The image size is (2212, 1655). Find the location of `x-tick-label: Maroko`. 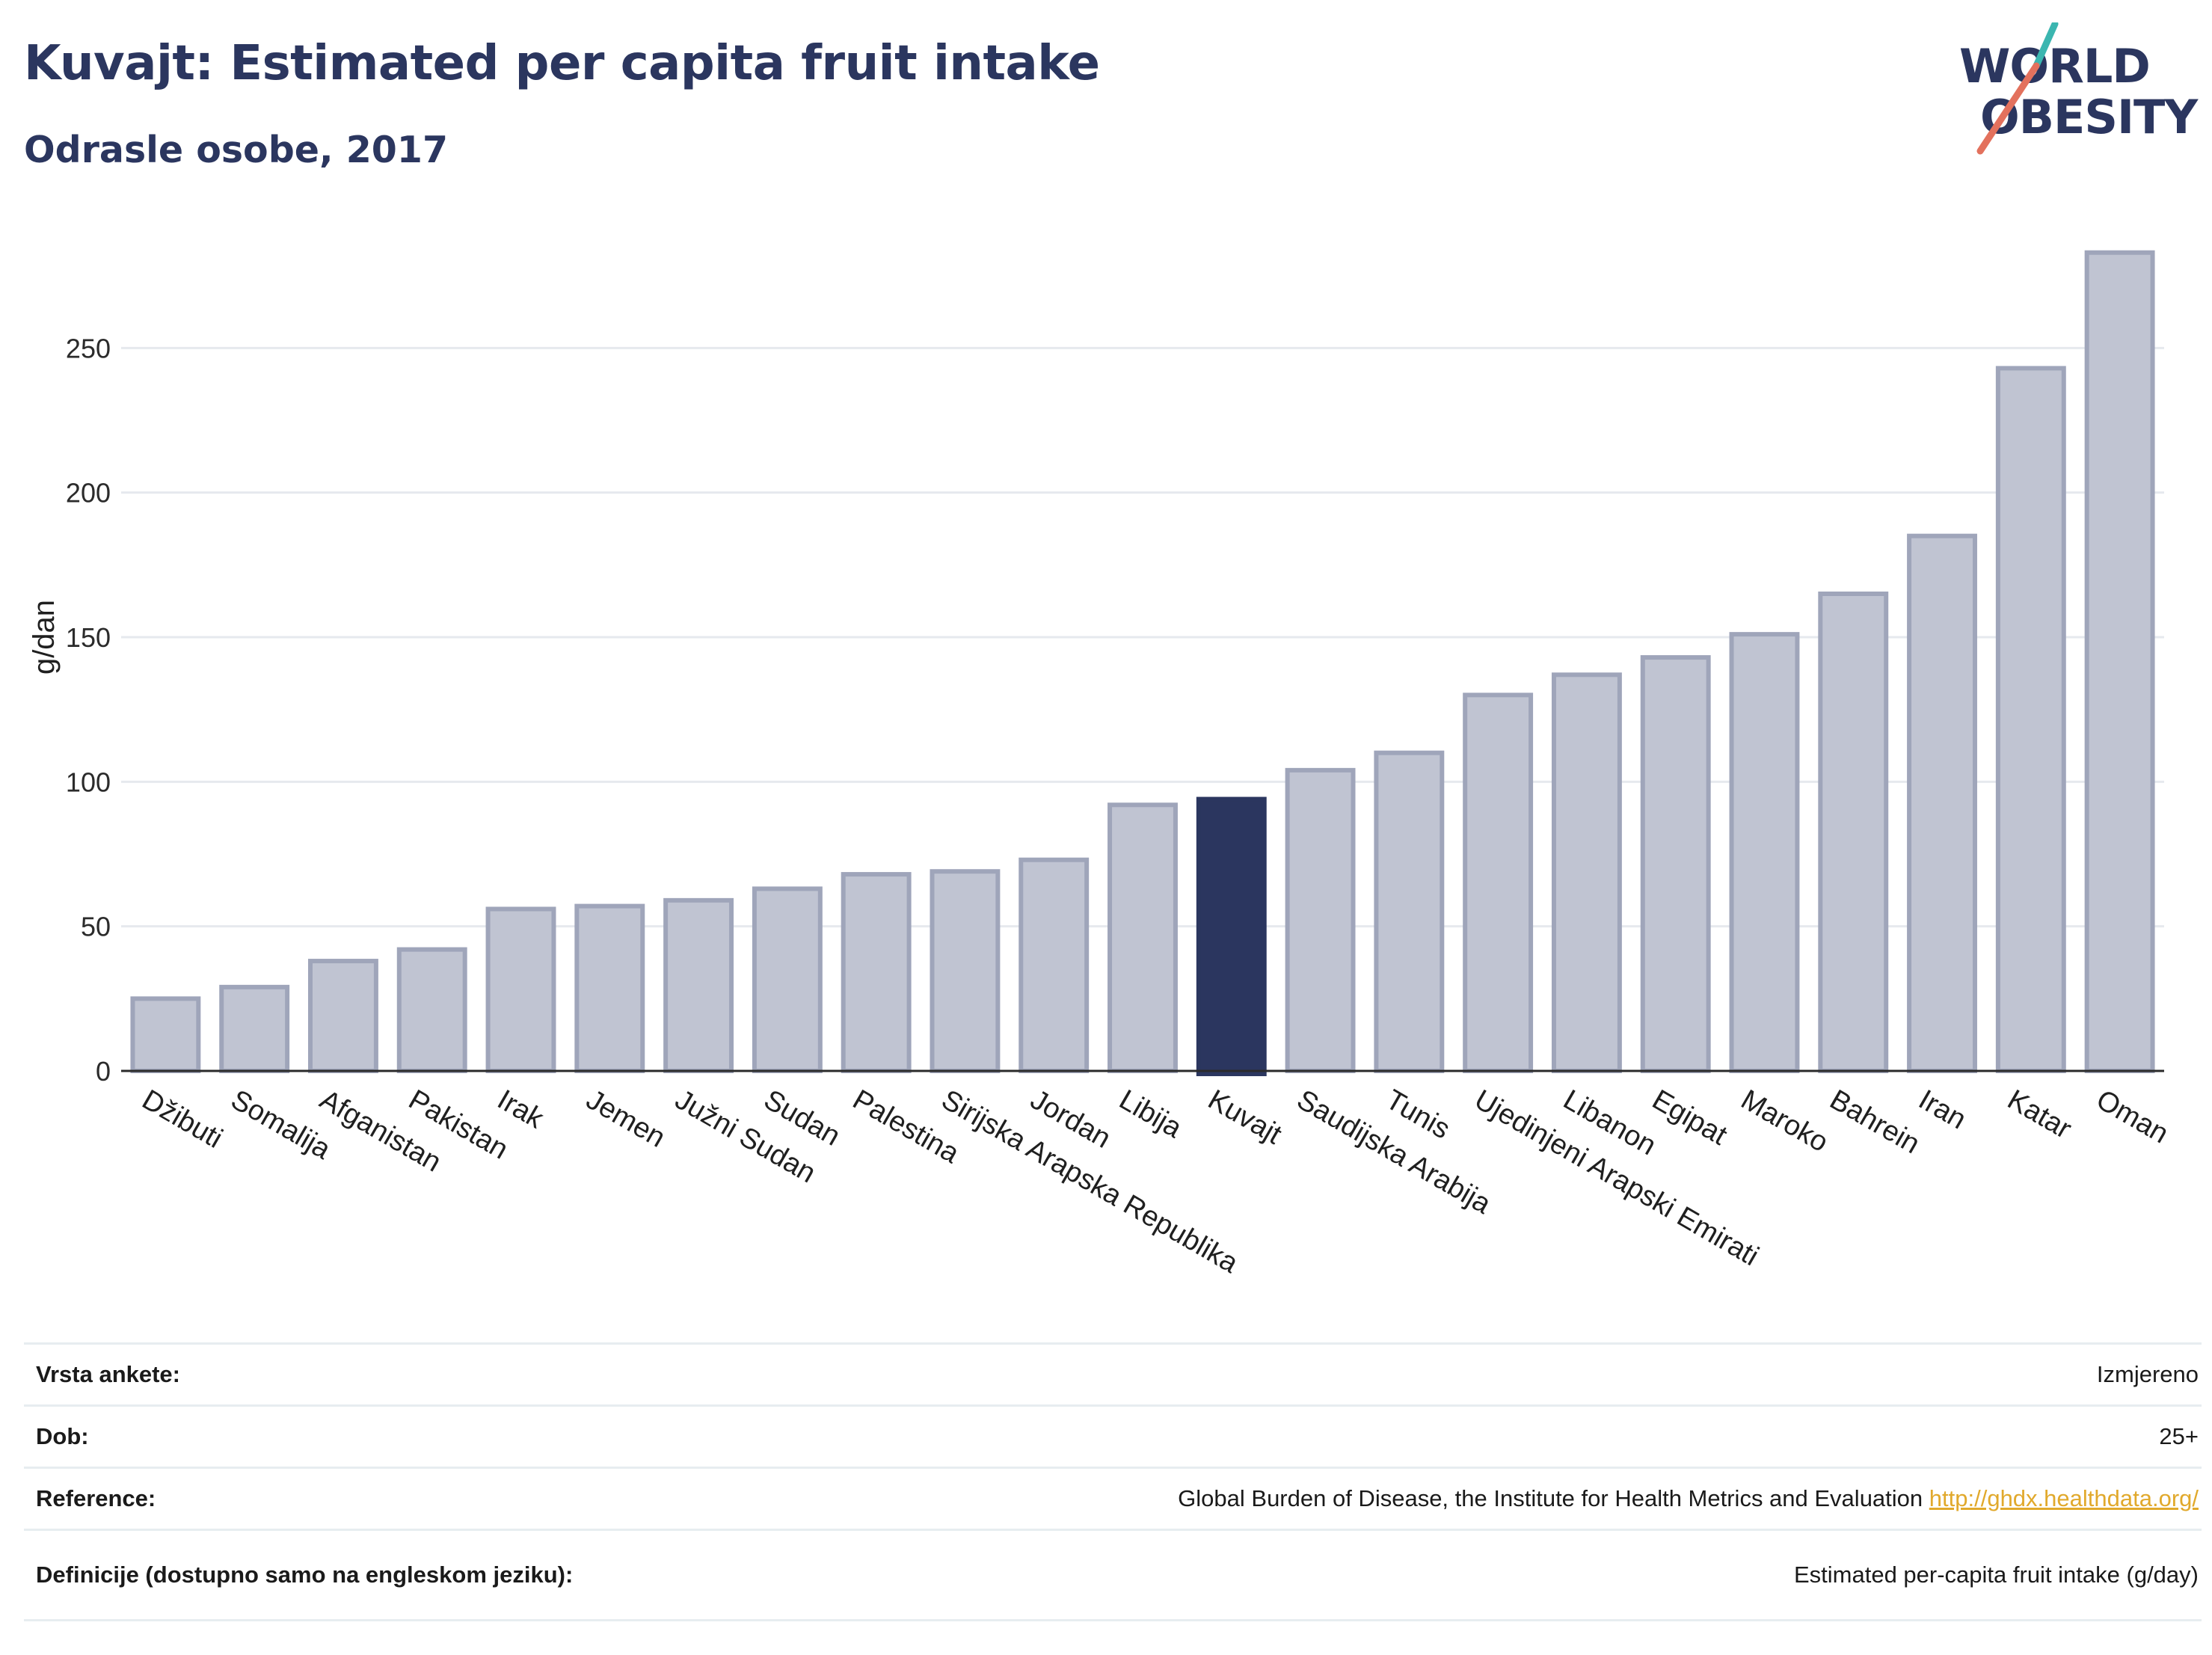

x-tick-label: Maroko is located at coordinates (1785, 1121).